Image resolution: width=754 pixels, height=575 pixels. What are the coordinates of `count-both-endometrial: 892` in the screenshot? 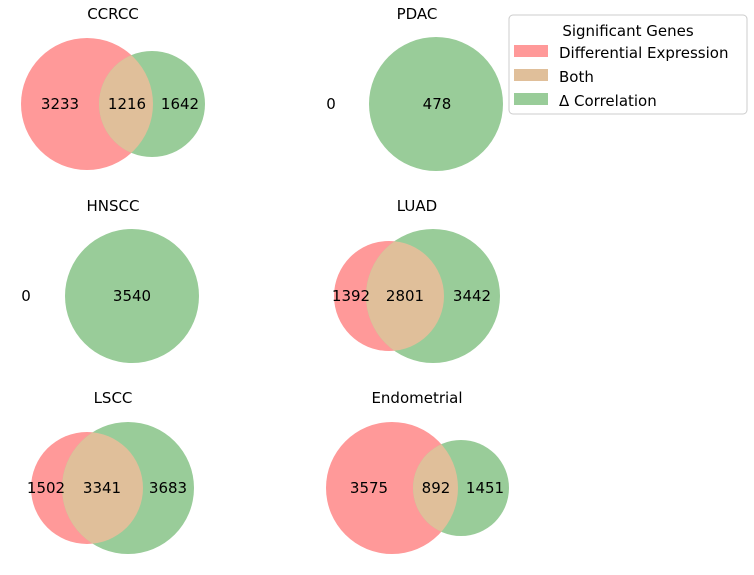 It's located at (436, 488).